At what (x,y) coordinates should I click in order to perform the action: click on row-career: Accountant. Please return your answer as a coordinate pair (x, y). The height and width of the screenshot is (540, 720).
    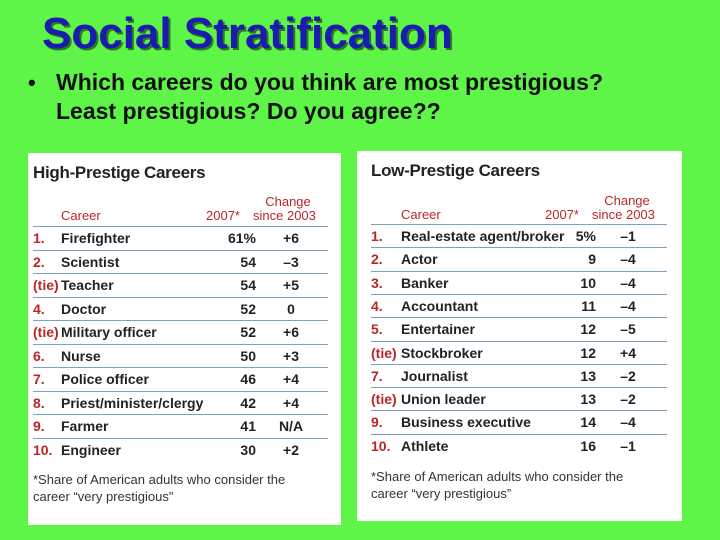
    Looking at the image, I should click on (439, 305).